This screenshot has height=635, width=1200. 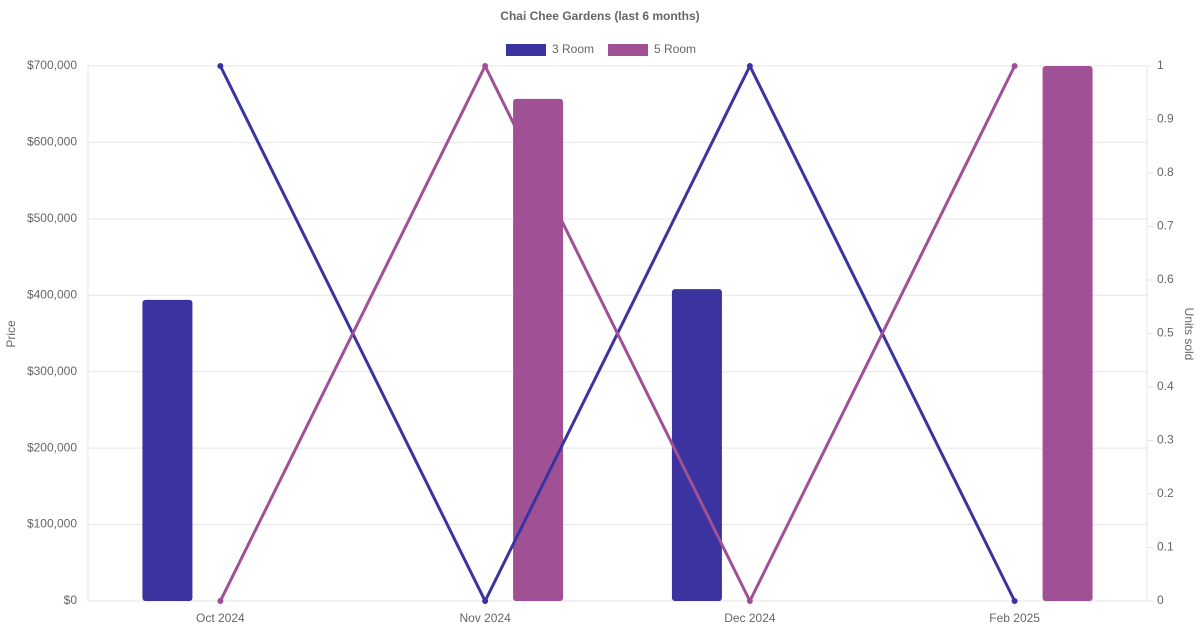 What do you see at coordinates (1165, 119) in the screenshot?
I see `y2-tick-label: 0.9` at bounding box center [1165, 119].